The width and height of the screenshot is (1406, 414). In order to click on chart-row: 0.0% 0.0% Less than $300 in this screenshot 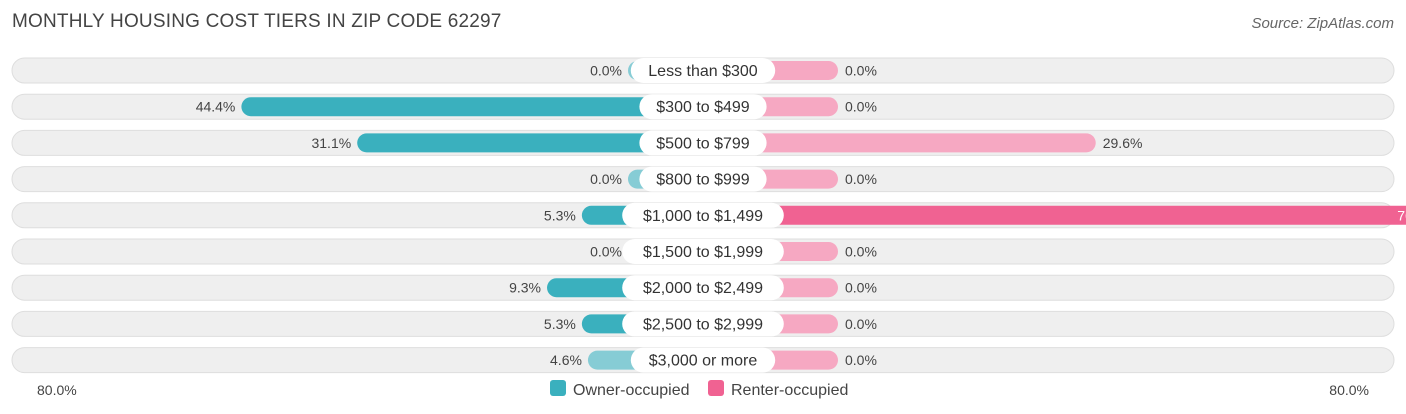, I will do `click(703, 70)`.